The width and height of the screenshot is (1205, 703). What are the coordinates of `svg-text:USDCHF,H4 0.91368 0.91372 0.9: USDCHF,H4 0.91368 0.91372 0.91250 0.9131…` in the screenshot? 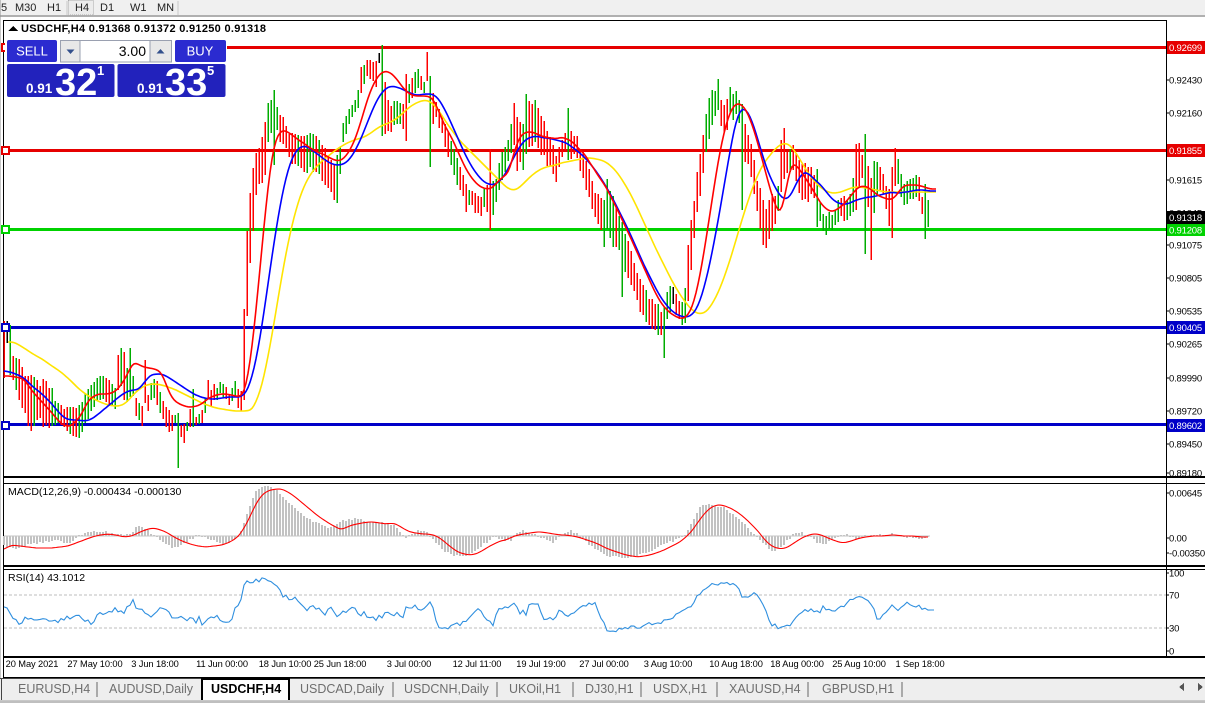 It's located at (143, 29).